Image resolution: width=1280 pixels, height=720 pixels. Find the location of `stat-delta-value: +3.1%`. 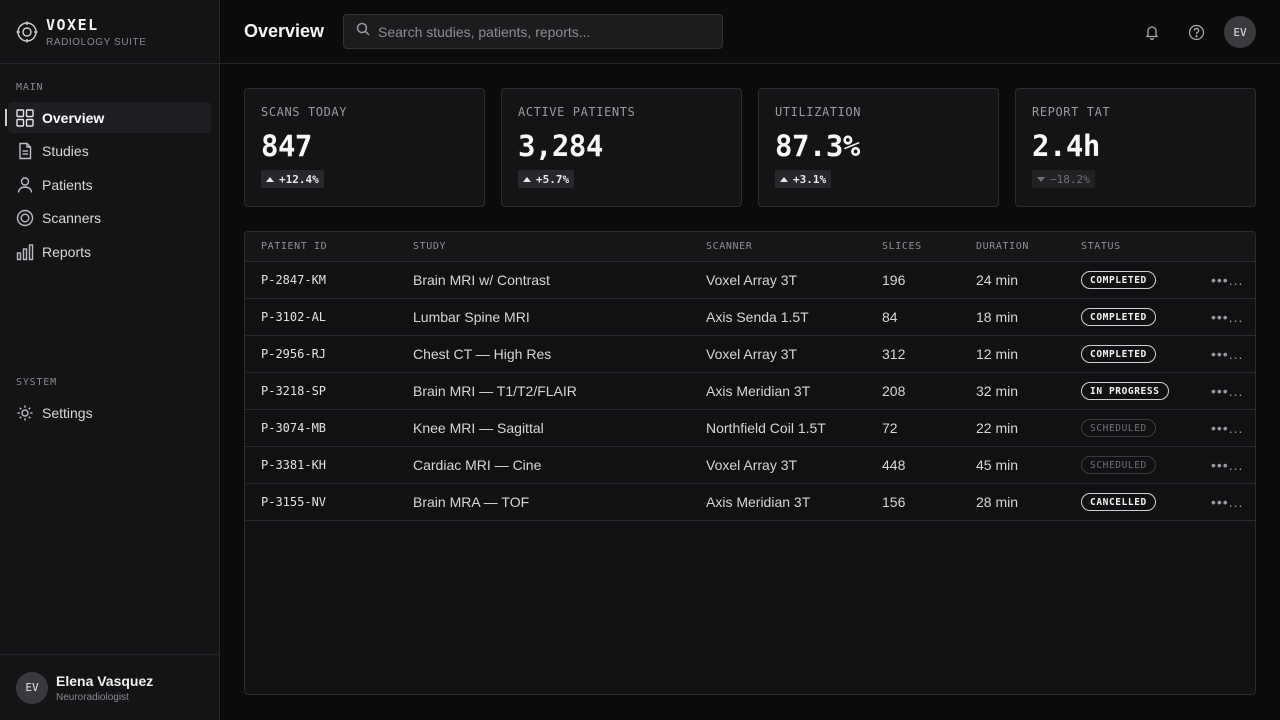

stat-delta-value: +3.1% is located at coordinates (810, 179).